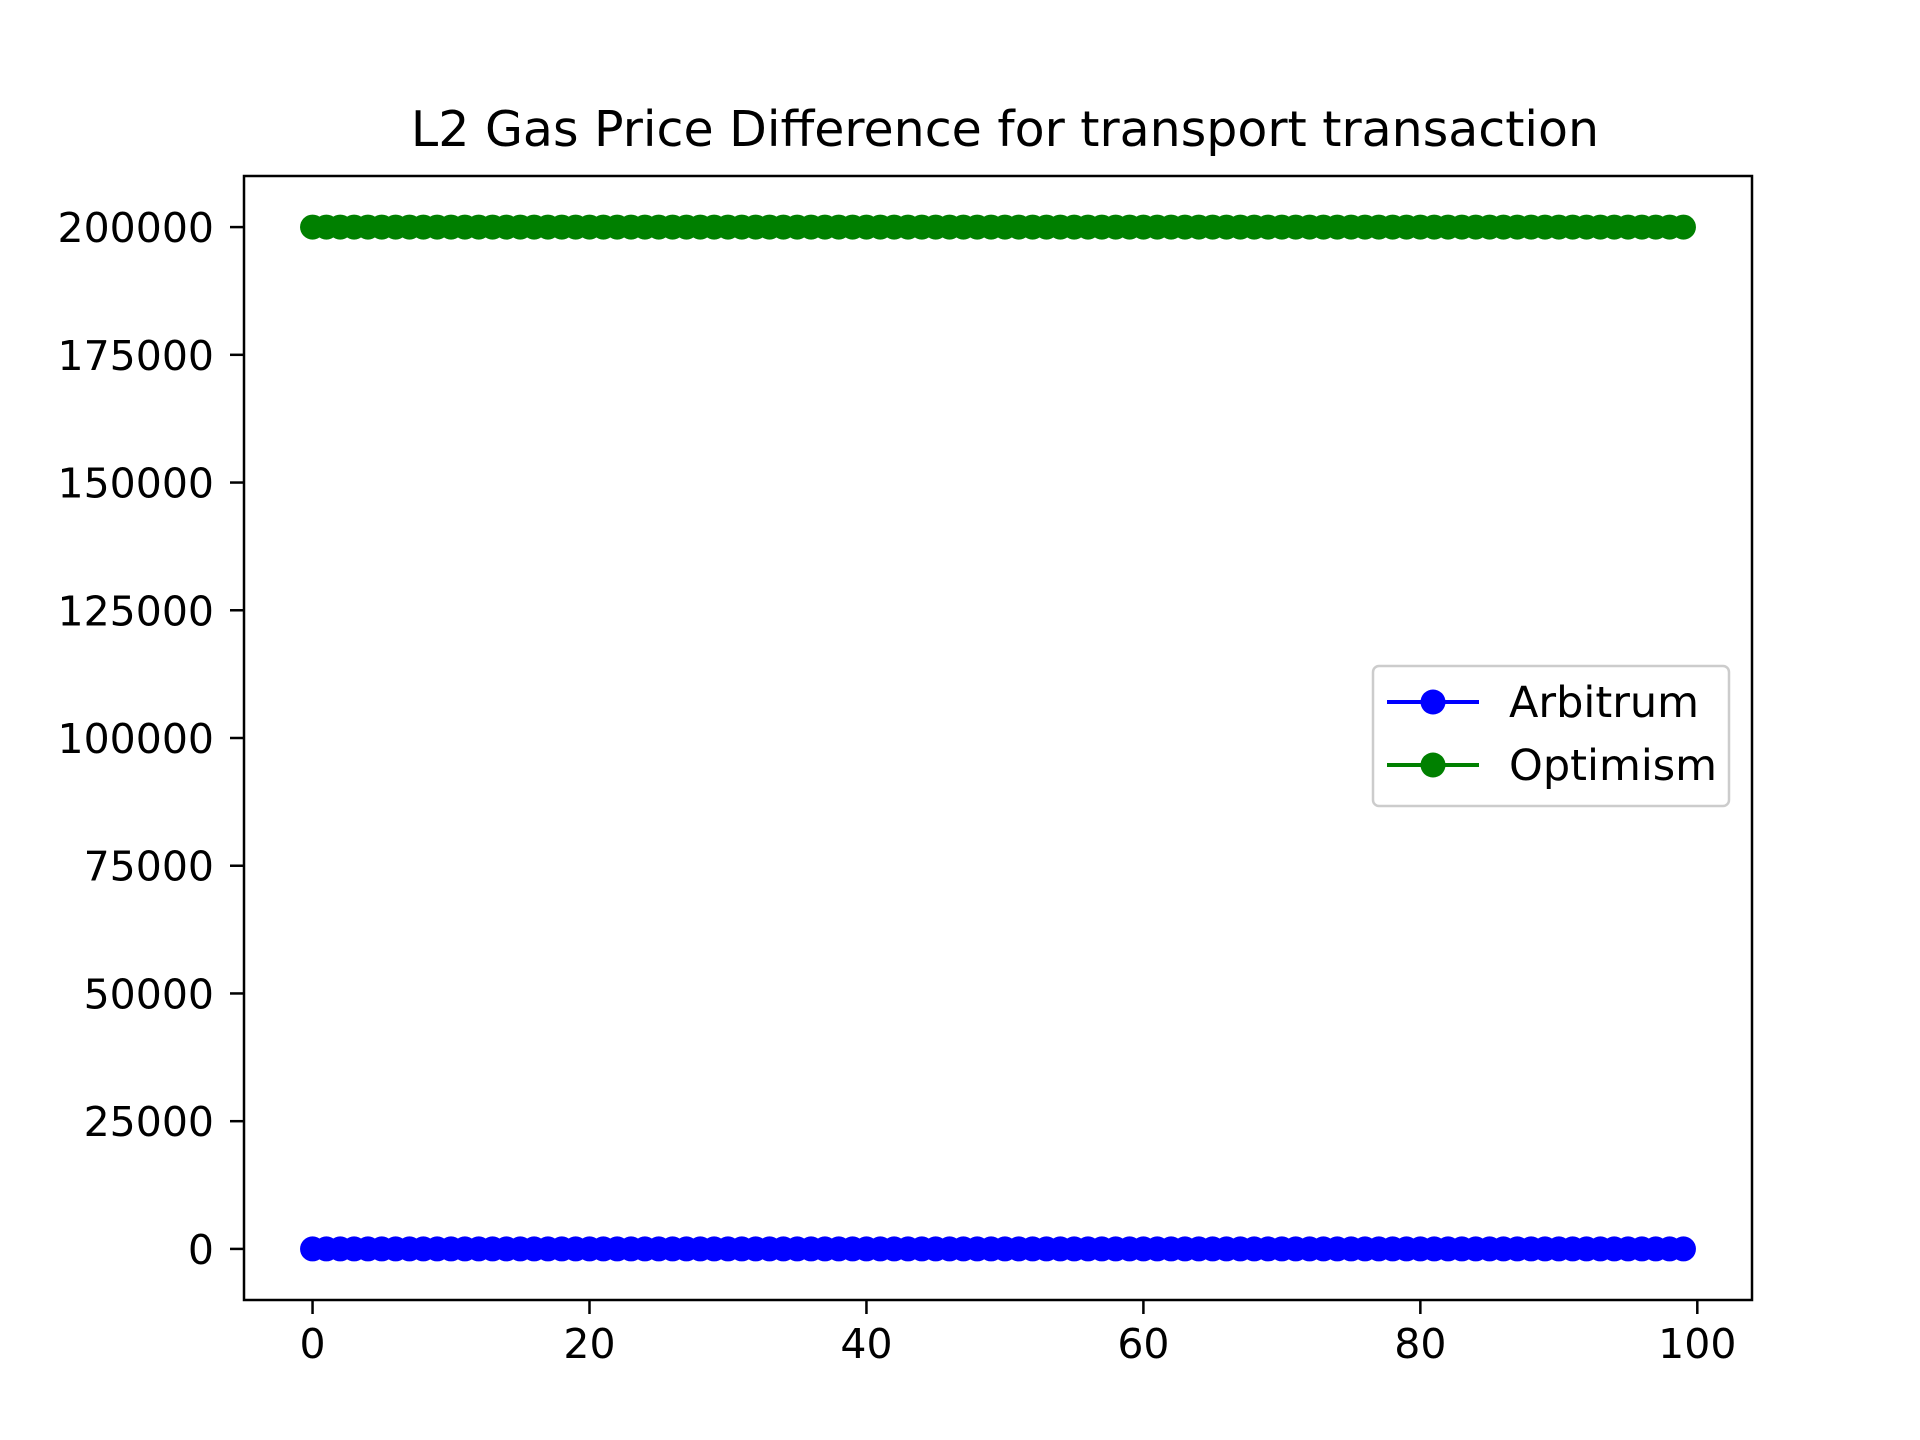 The image size is (1920, 1440). I want to click on y-tick-label: 25000, so click(149, 1122).